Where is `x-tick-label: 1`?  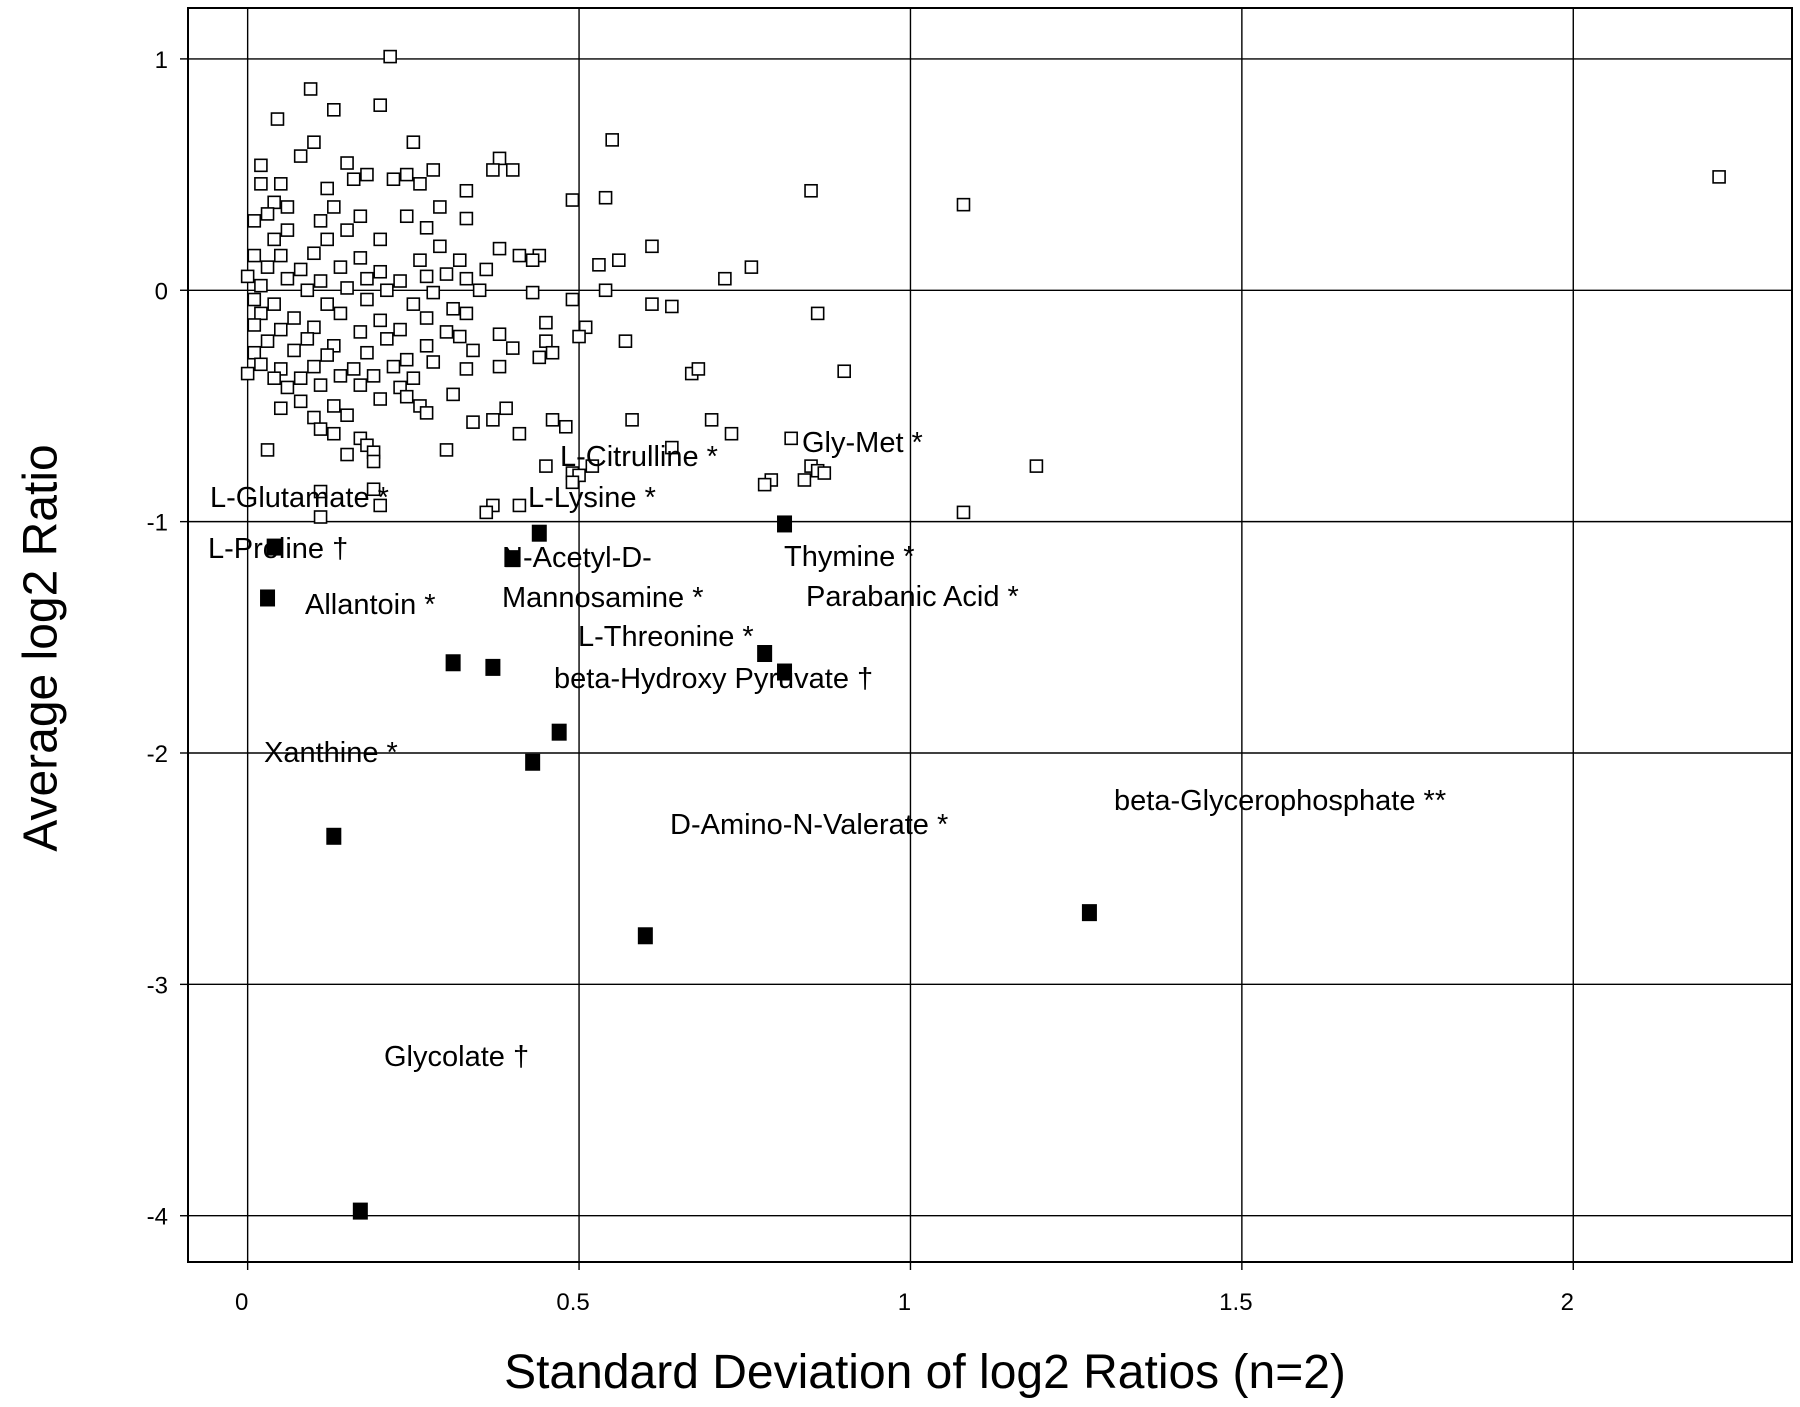 x-tick-label: 1 is located at coordinates (904, 1302).